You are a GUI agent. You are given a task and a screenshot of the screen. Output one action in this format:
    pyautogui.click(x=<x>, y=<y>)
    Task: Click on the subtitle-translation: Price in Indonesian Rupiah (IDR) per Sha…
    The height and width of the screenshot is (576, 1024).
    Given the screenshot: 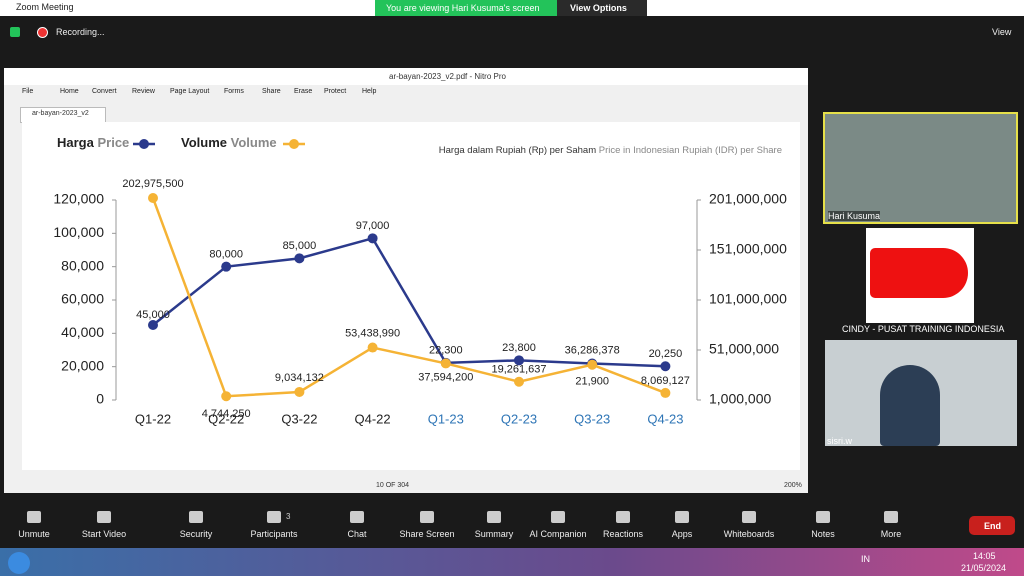 What is the action you would take?
    pyautogui.click(x=690, y=150)
    